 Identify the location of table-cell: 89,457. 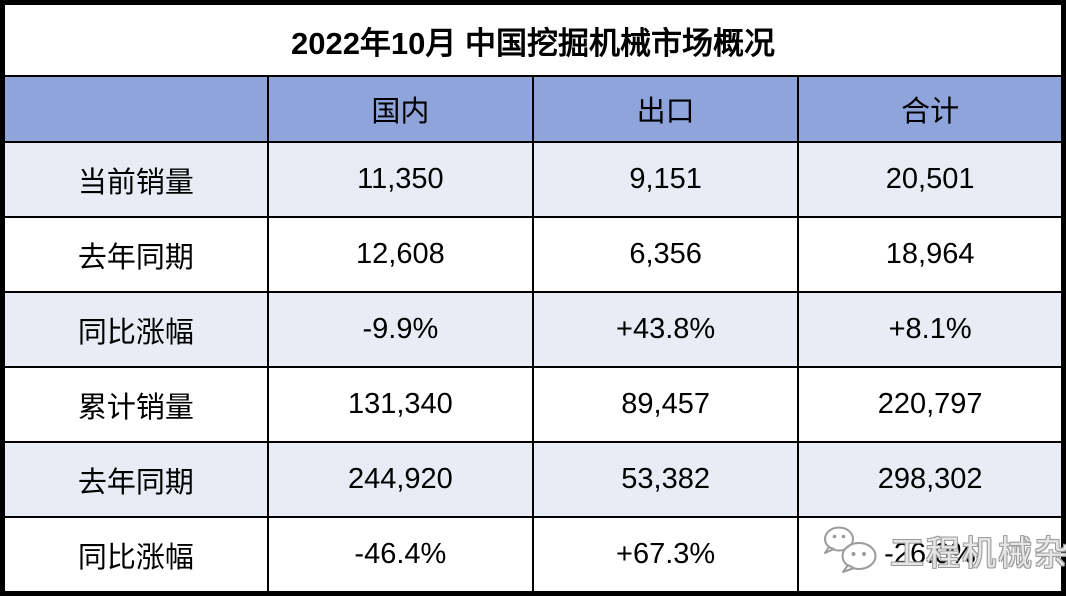
(665, 404).